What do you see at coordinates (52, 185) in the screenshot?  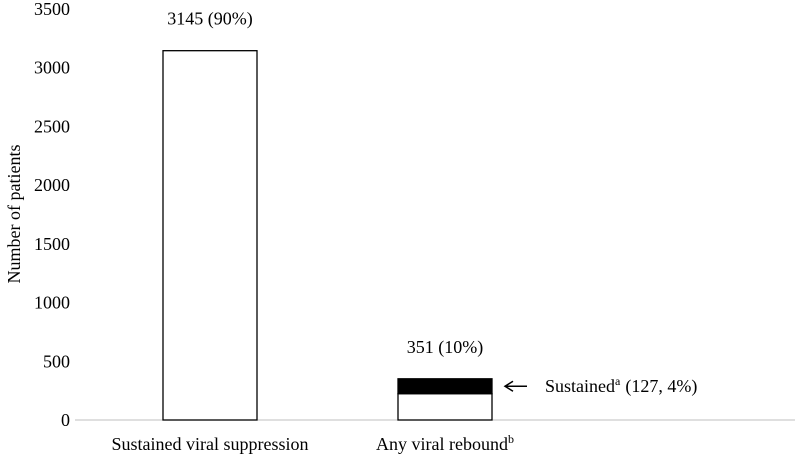 I see `y-tick-label: 2000` at bounding box center [52, 185].